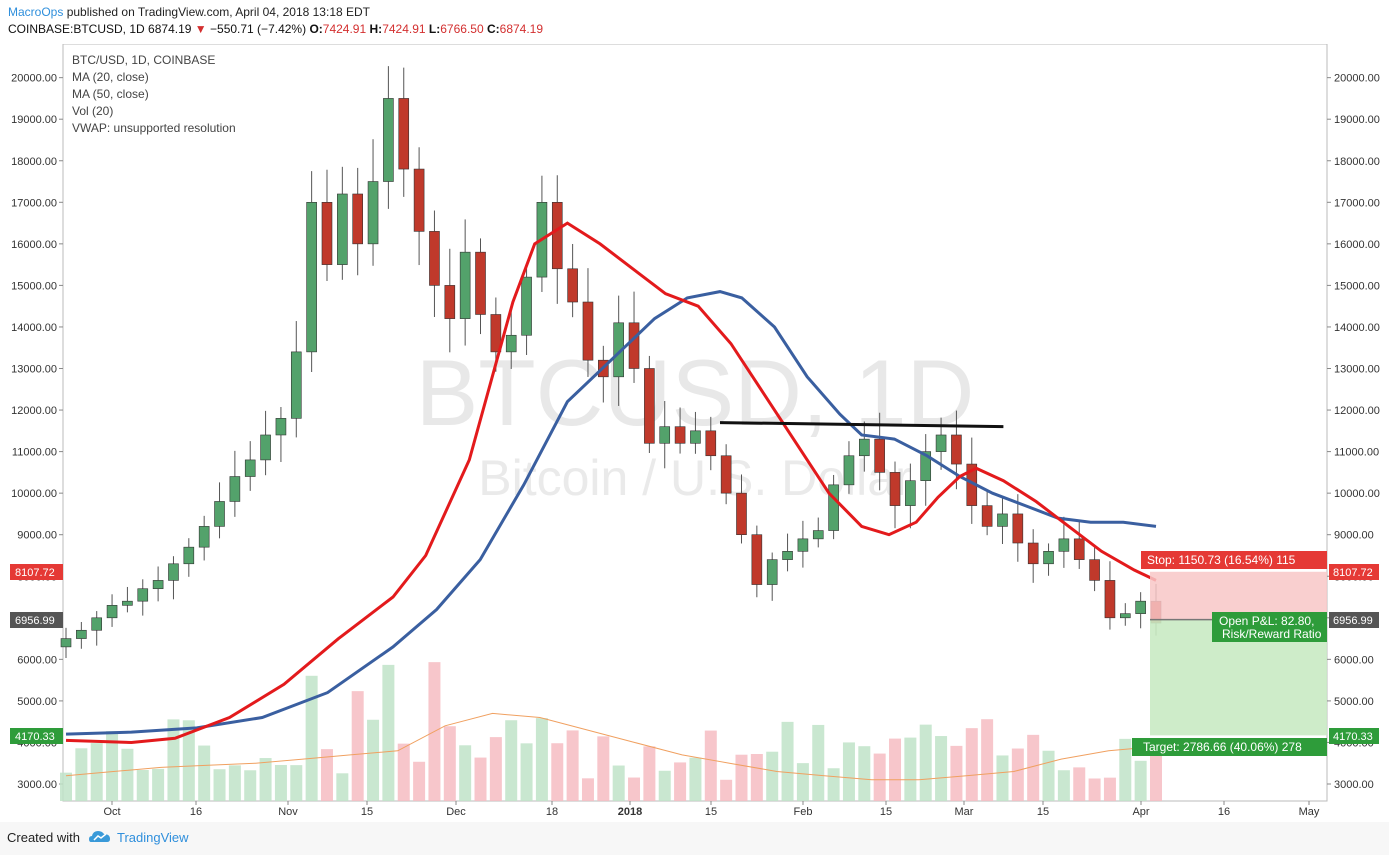 This screenshot has height=855, width=1389. I want to click on legend-item-symbol: BTC/USD, 1D, COINBASE, so click(144, 60).